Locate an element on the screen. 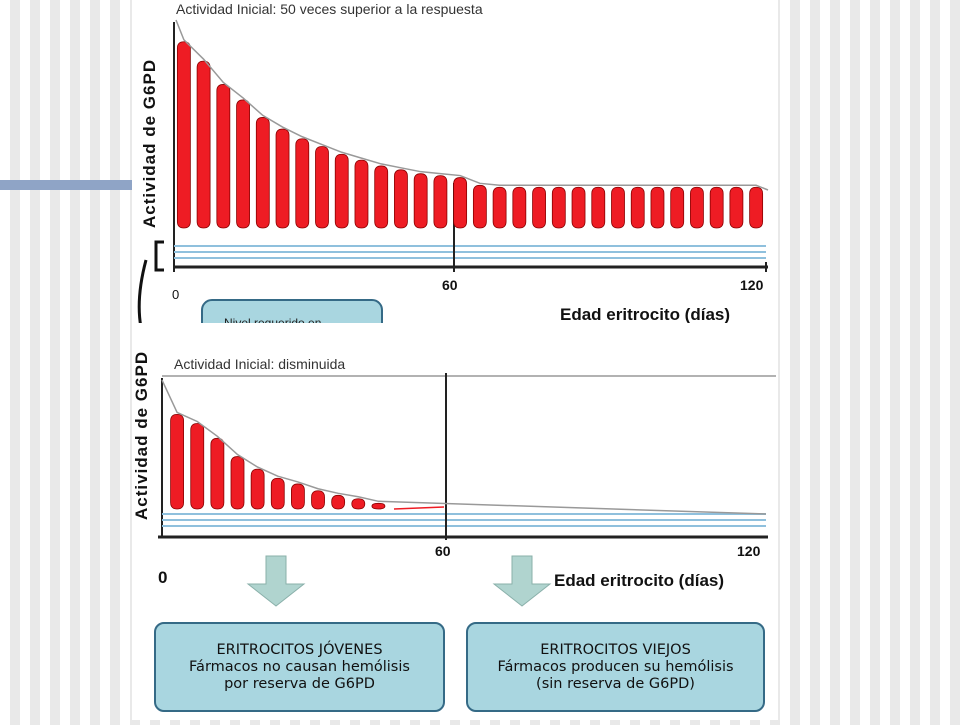  chart-top-tick-0: 0 is located at coordinates (175, 294).